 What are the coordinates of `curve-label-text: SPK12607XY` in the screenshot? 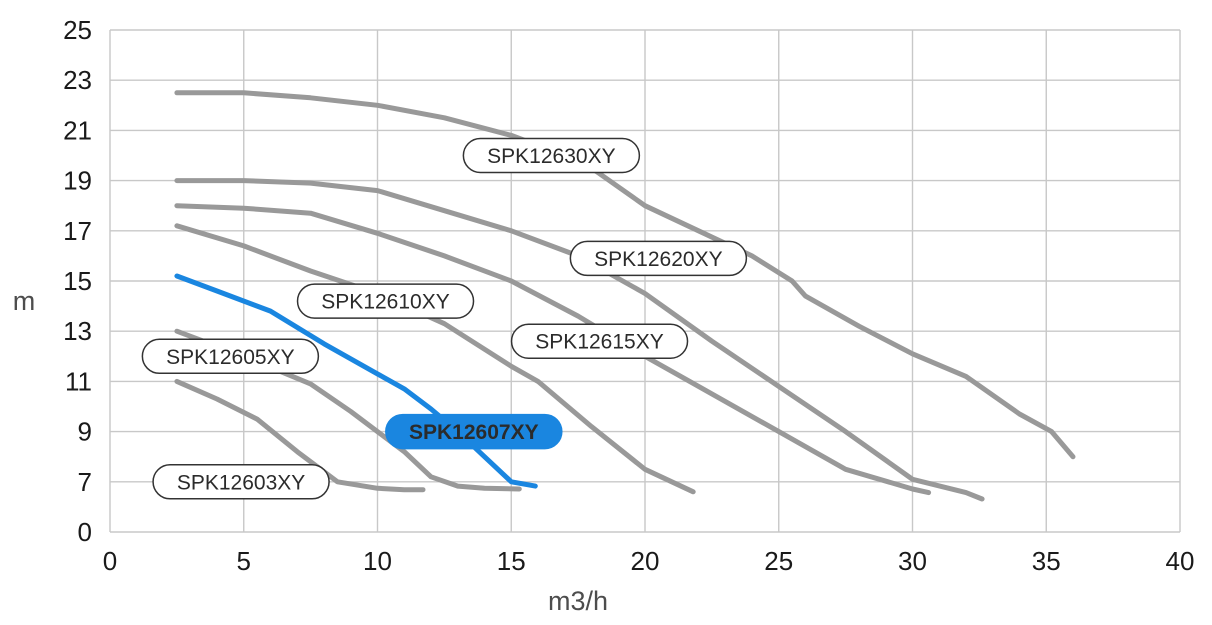 It's located at (474, 432).